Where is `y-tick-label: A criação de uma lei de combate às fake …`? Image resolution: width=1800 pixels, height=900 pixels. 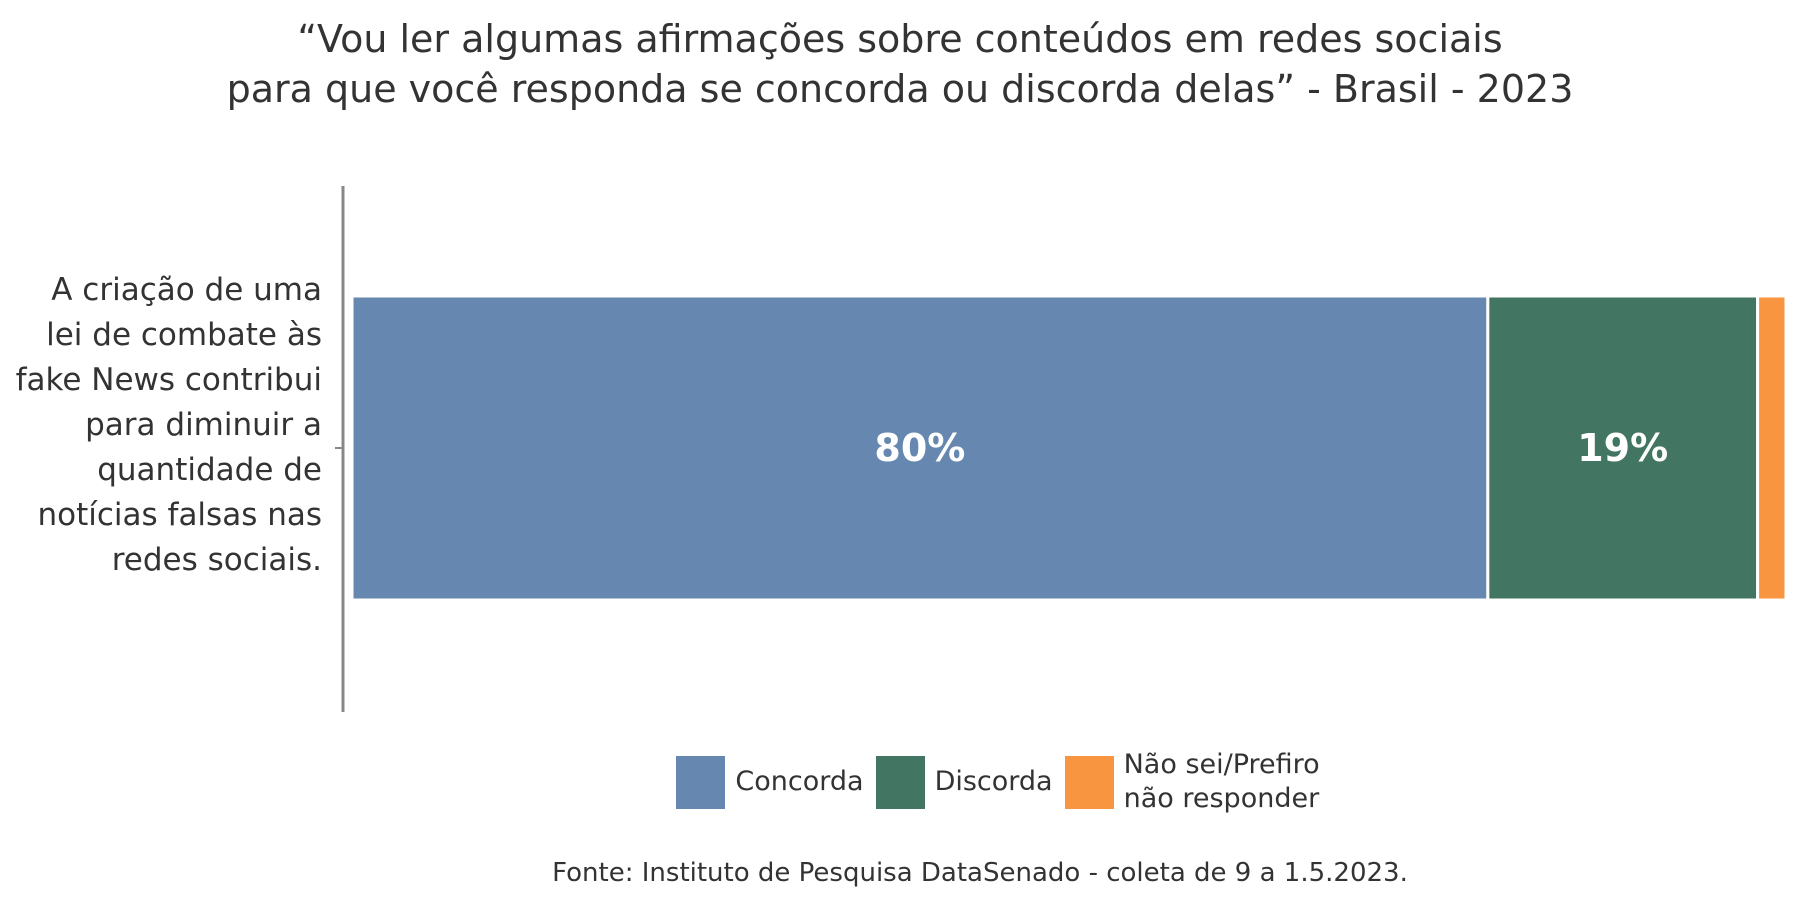
y-tick-label: A criação de uma lei de combate às fake … is located at coordinates (168, 425).